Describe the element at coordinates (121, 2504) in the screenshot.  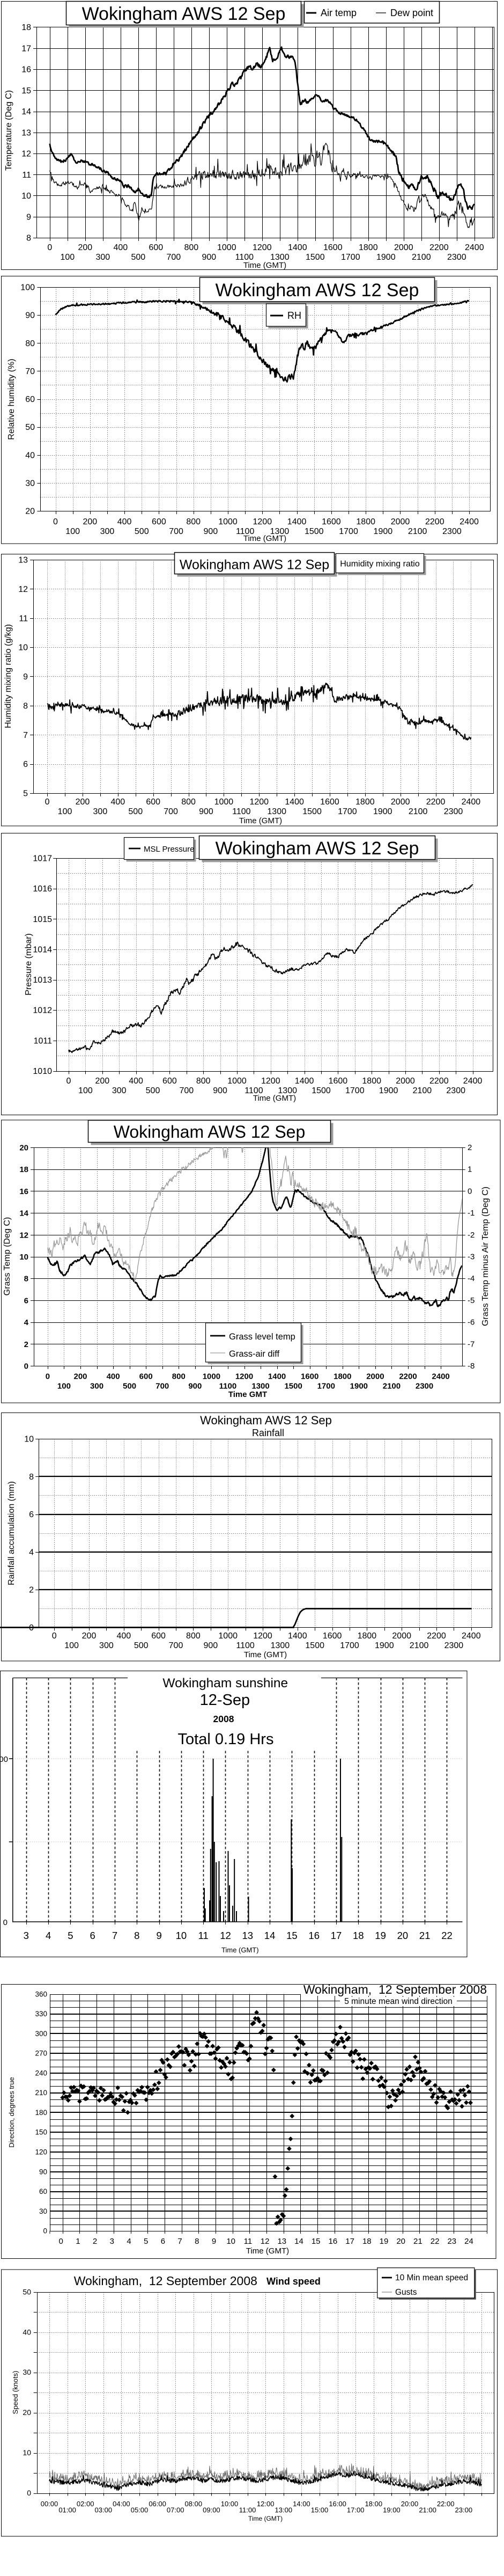
I see `svg-text: 04:00` at that location.